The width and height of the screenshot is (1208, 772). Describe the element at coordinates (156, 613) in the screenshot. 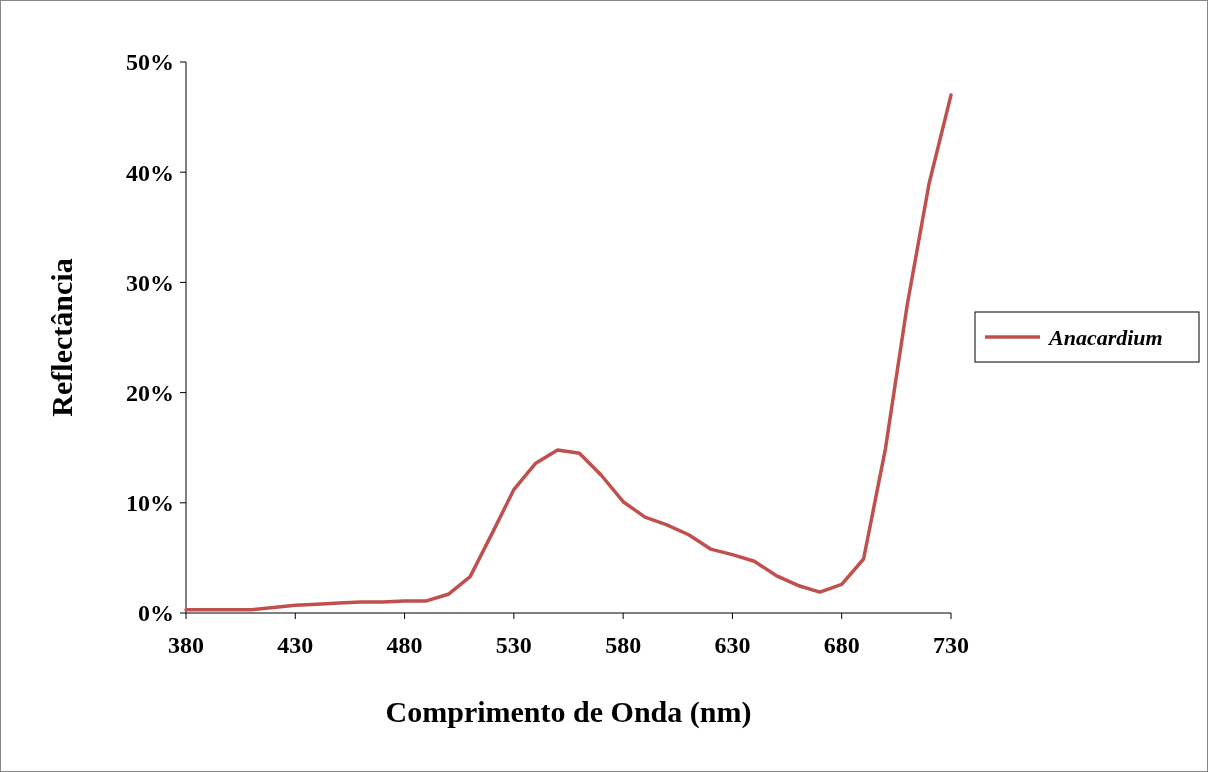

I see `y-tick-label: 0%` at that location.